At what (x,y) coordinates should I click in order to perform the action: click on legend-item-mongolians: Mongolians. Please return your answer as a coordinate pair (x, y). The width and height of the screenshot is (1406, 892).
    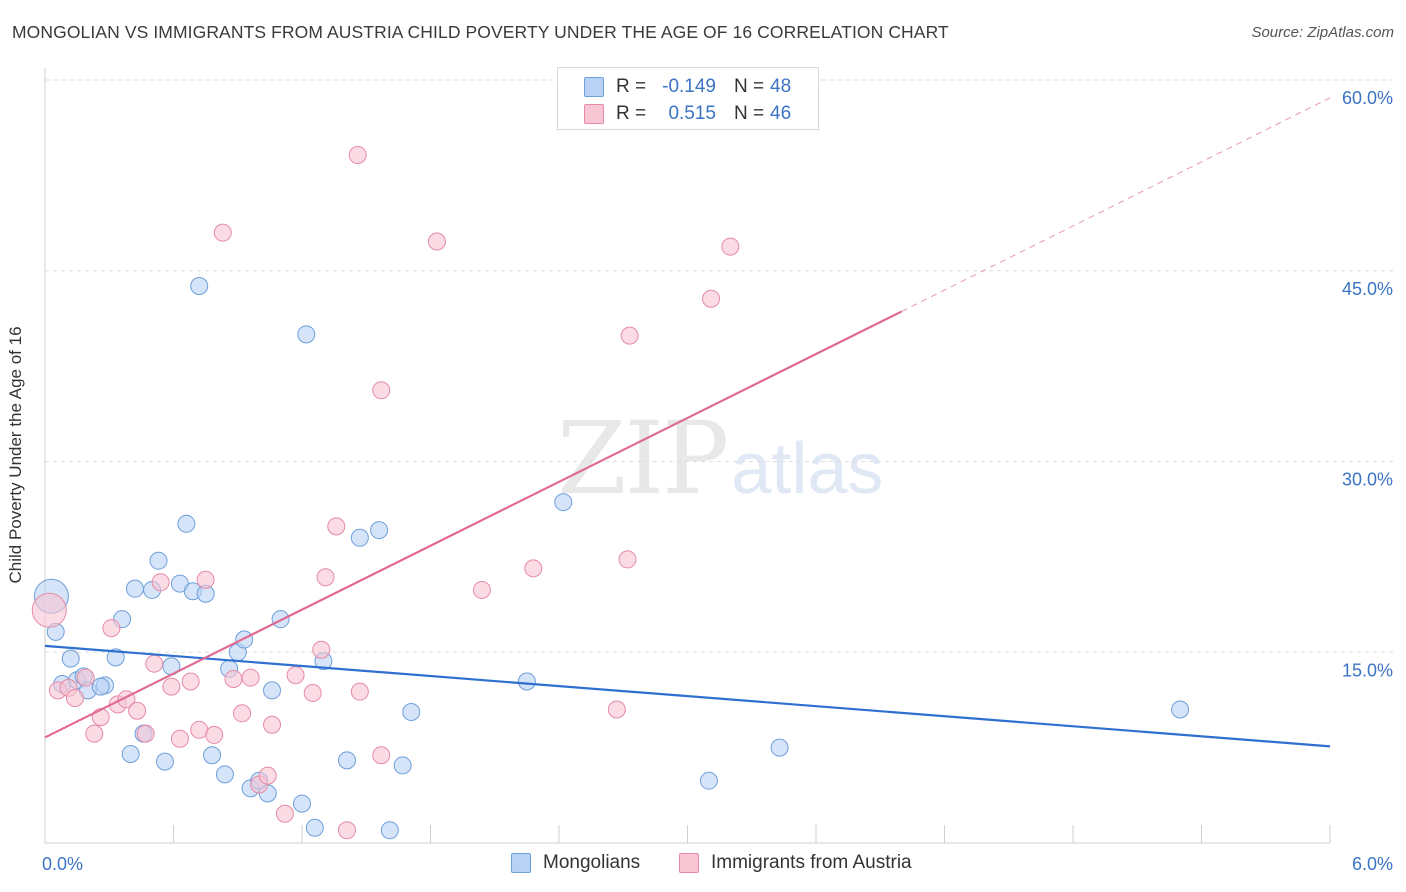
    Looking at the image, I should click on (575, 863).